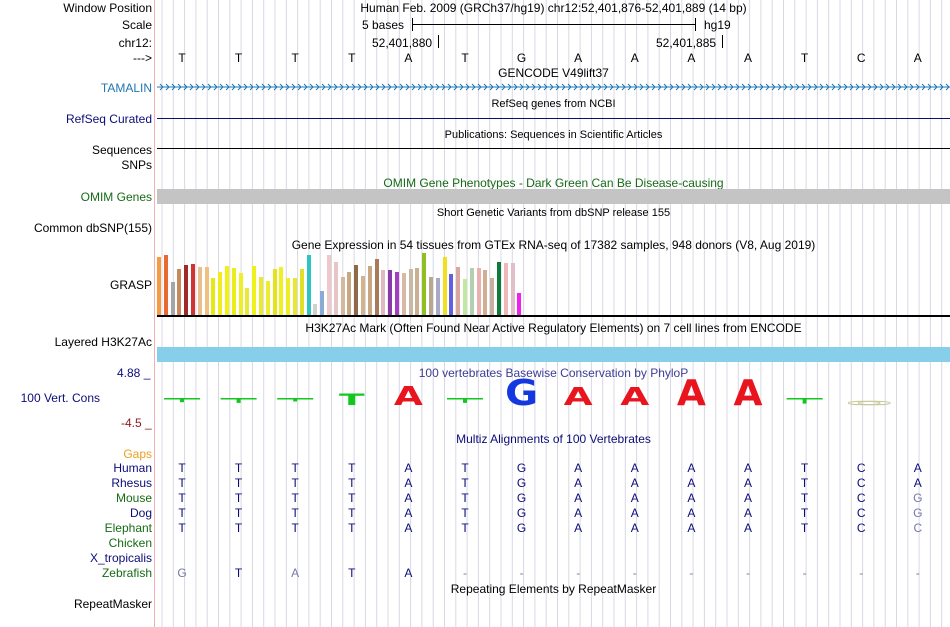 This screenshot has height=627, width=950. Describe the element at coordinates (408, 58) in the screenshot. I see `reference-base: A` at that location.